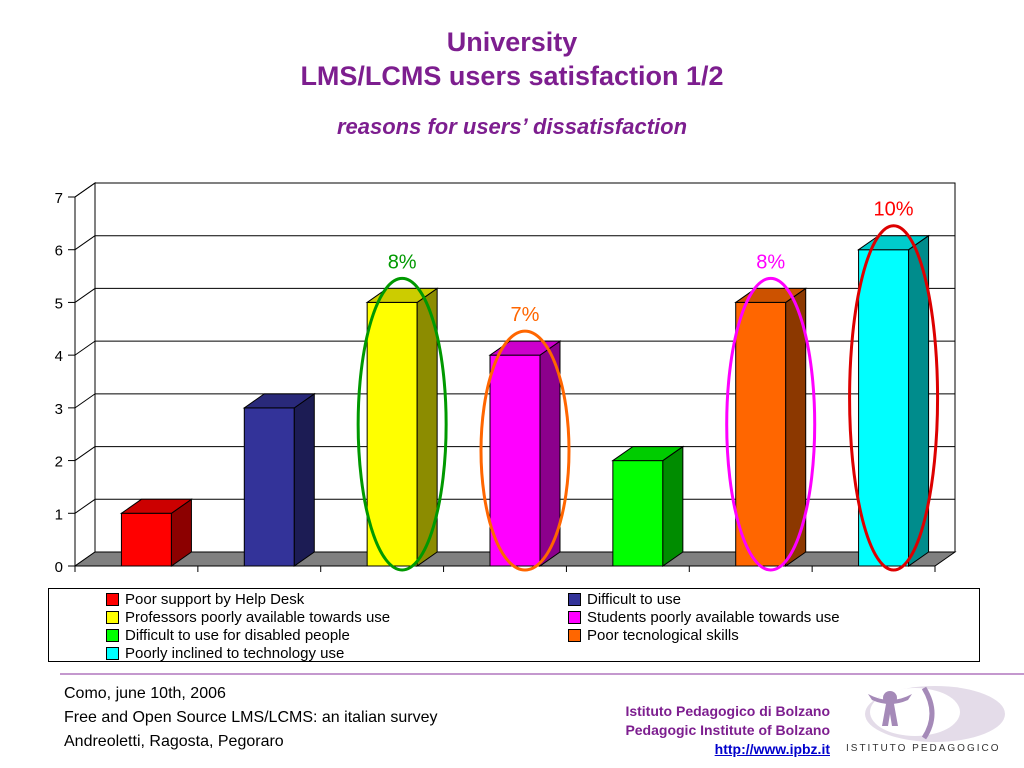 The width and height of the screenshot is (1024, 768). What do you see at coordinates (174, 741) in the screenshot?
I see `footer-authors: Andreoletti, Ragosta, Pegoraro` at bounding box center [174, 741].